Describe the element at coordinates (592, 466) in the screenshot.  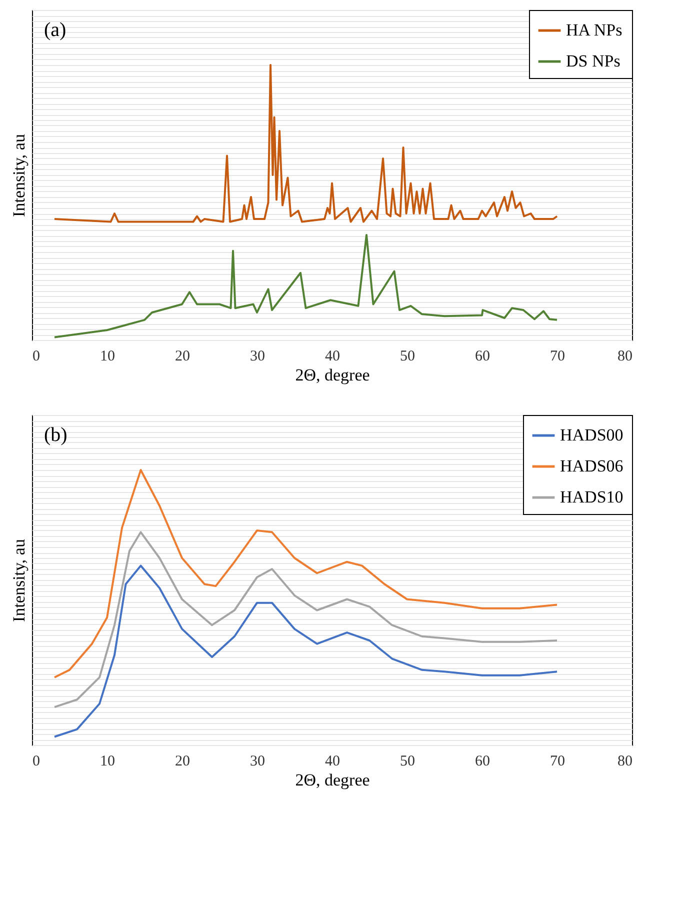
I see `legend-label: HADS06` at that location.